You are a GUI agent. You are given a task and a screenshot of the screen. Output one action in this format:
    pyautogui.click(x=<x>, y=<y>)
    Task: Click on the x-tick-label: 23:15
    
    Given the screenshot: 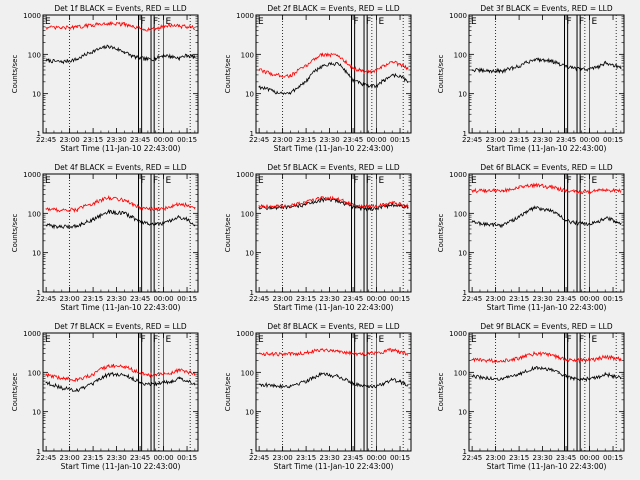 What is the action you would take?
    pyautogui.click(x=93, y=458)
    